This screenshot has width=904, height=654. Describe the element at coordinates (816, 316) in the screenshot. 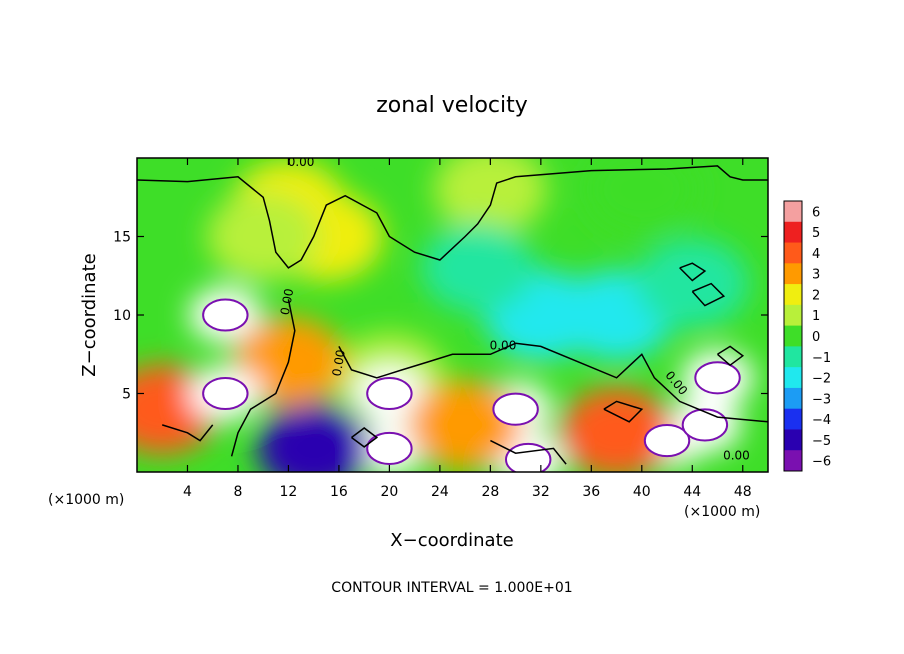

I see `colorbar-label-5: 1` at that location.